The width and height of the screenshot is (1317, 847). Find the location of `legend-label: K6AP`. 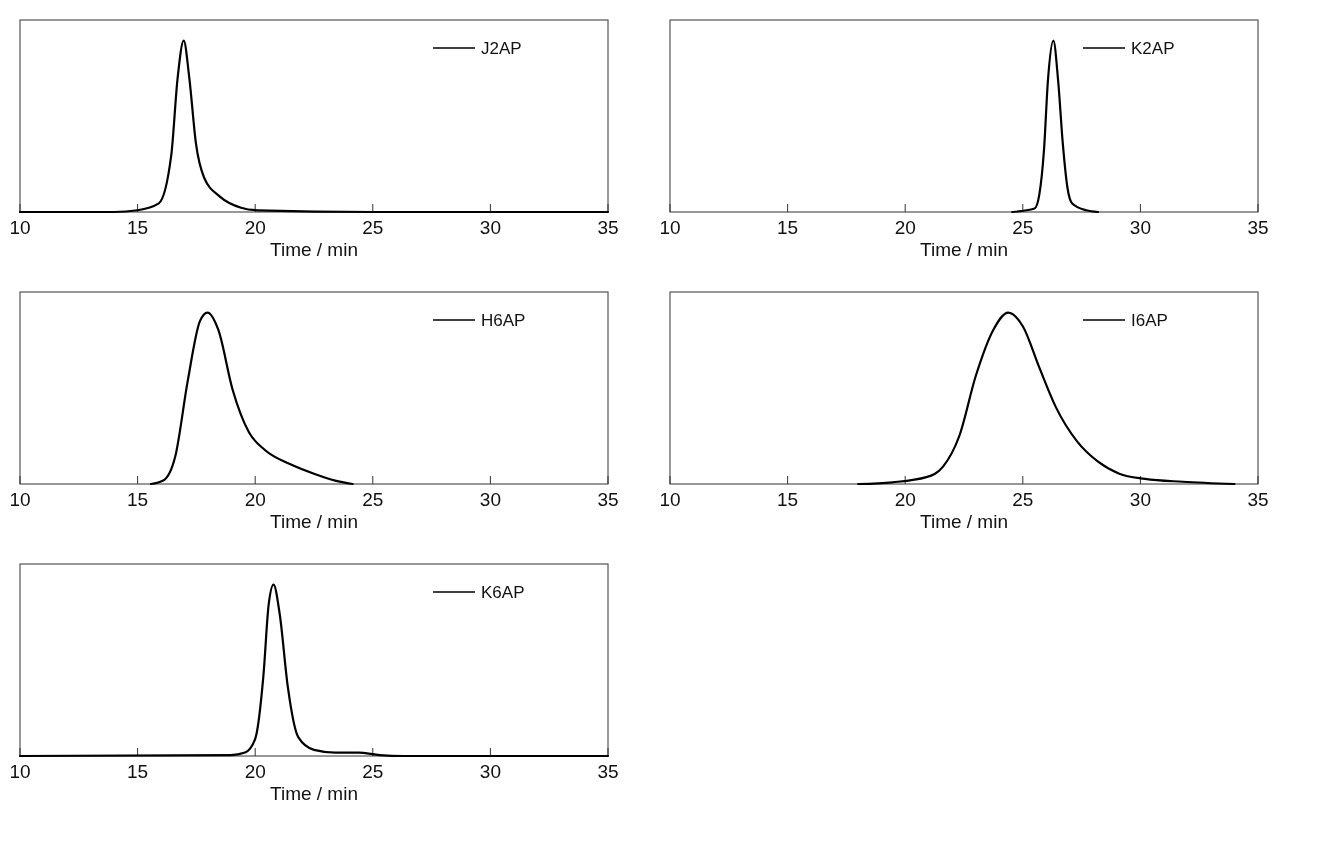

legend-label: K6AP is located at coordinates (503, 592).